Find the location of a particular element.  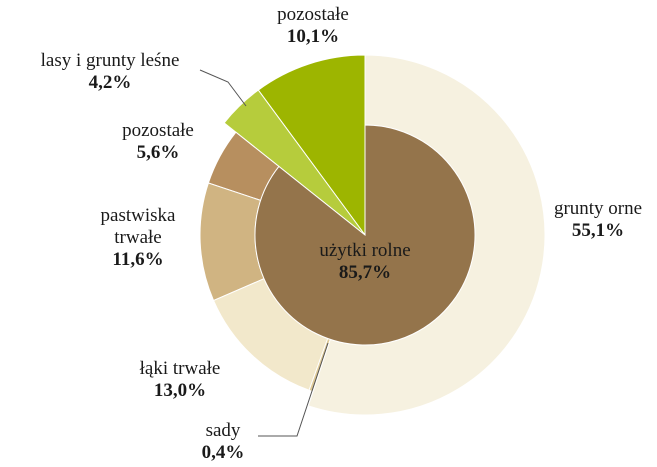

label-name: sady is located at coordinates (223, 430).